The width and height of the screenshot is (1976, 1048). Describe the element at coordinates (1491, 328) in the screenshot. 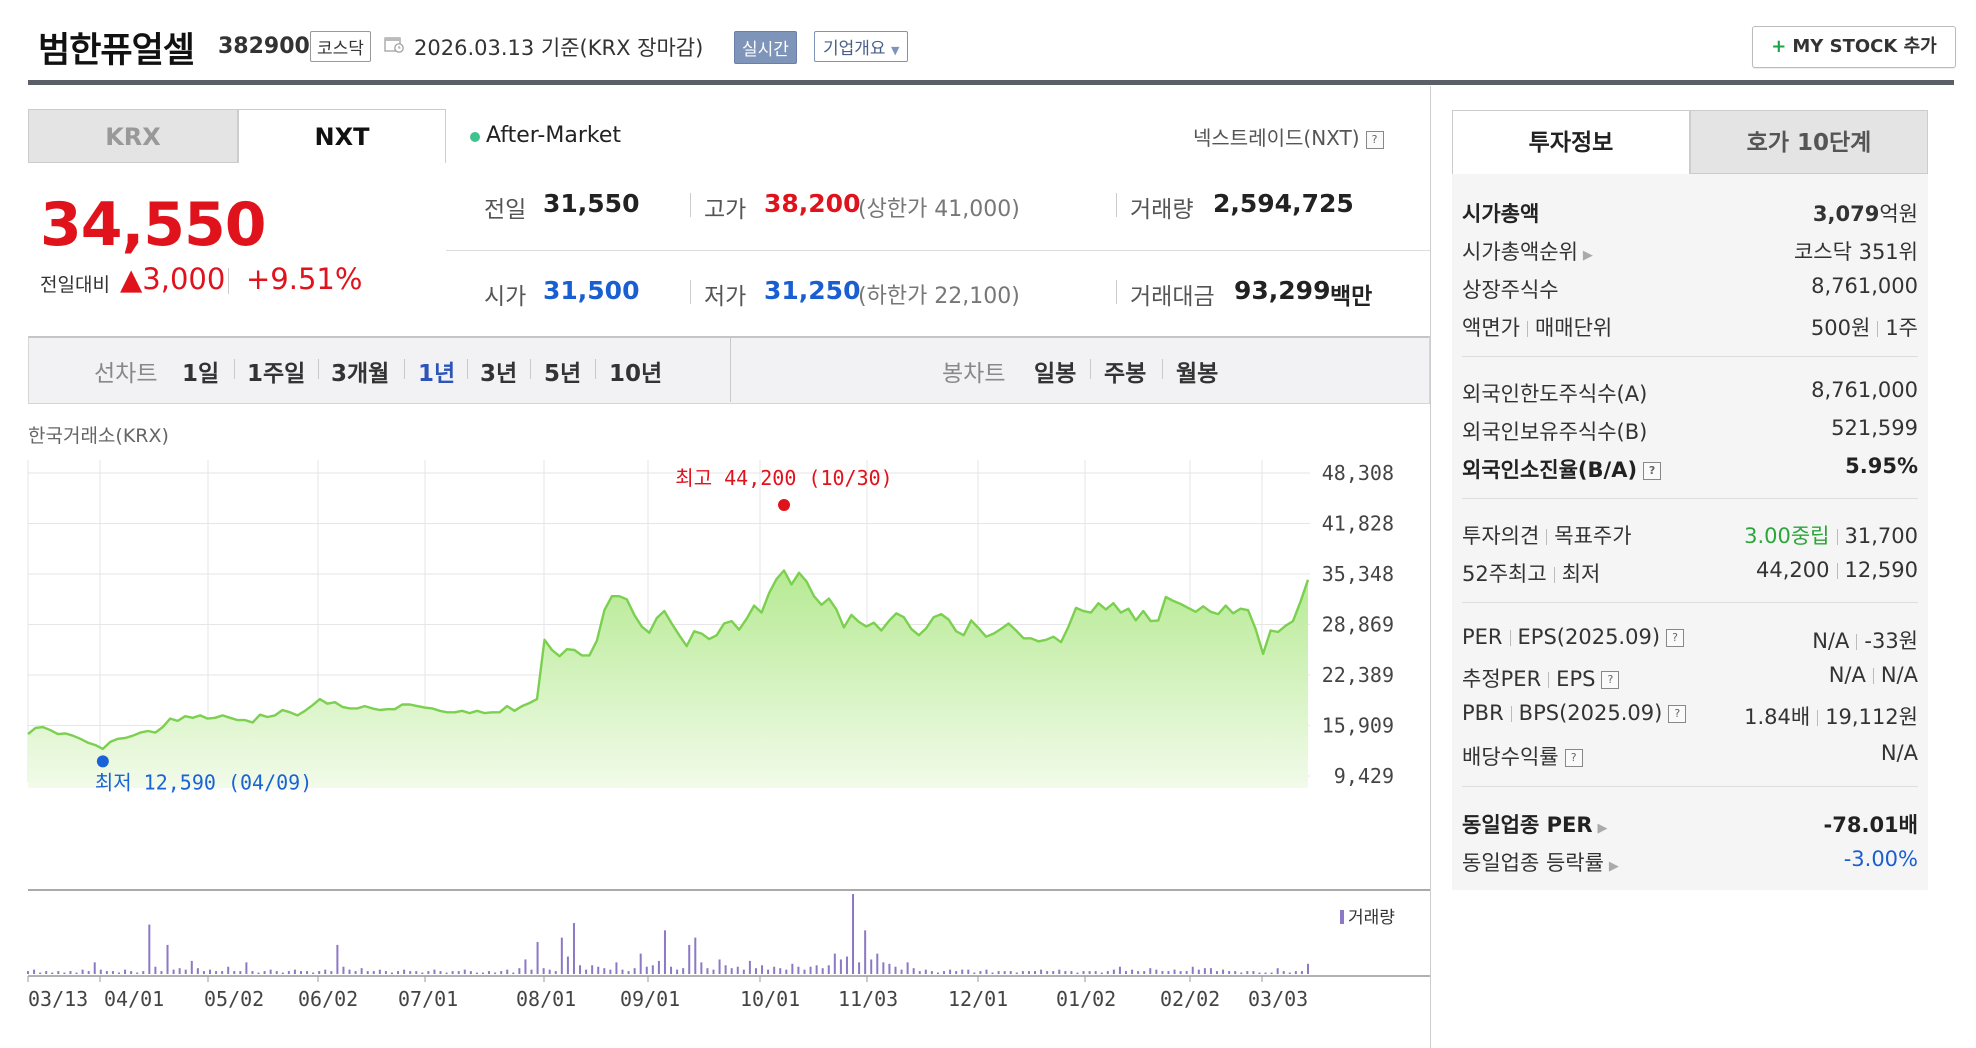

I see `face-value-label: 액면가` at that location.